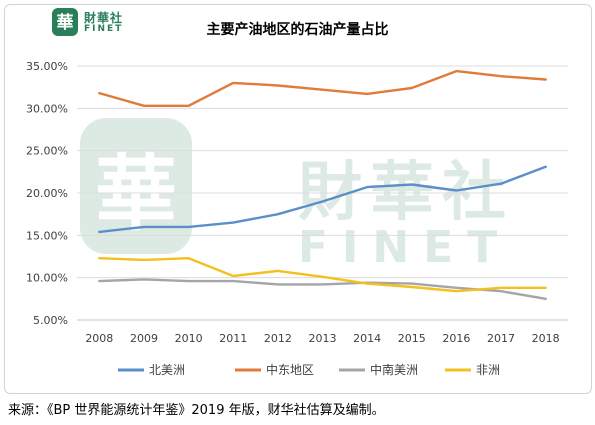  I want to click on x-tick-label: 2008, so click(99, 338).